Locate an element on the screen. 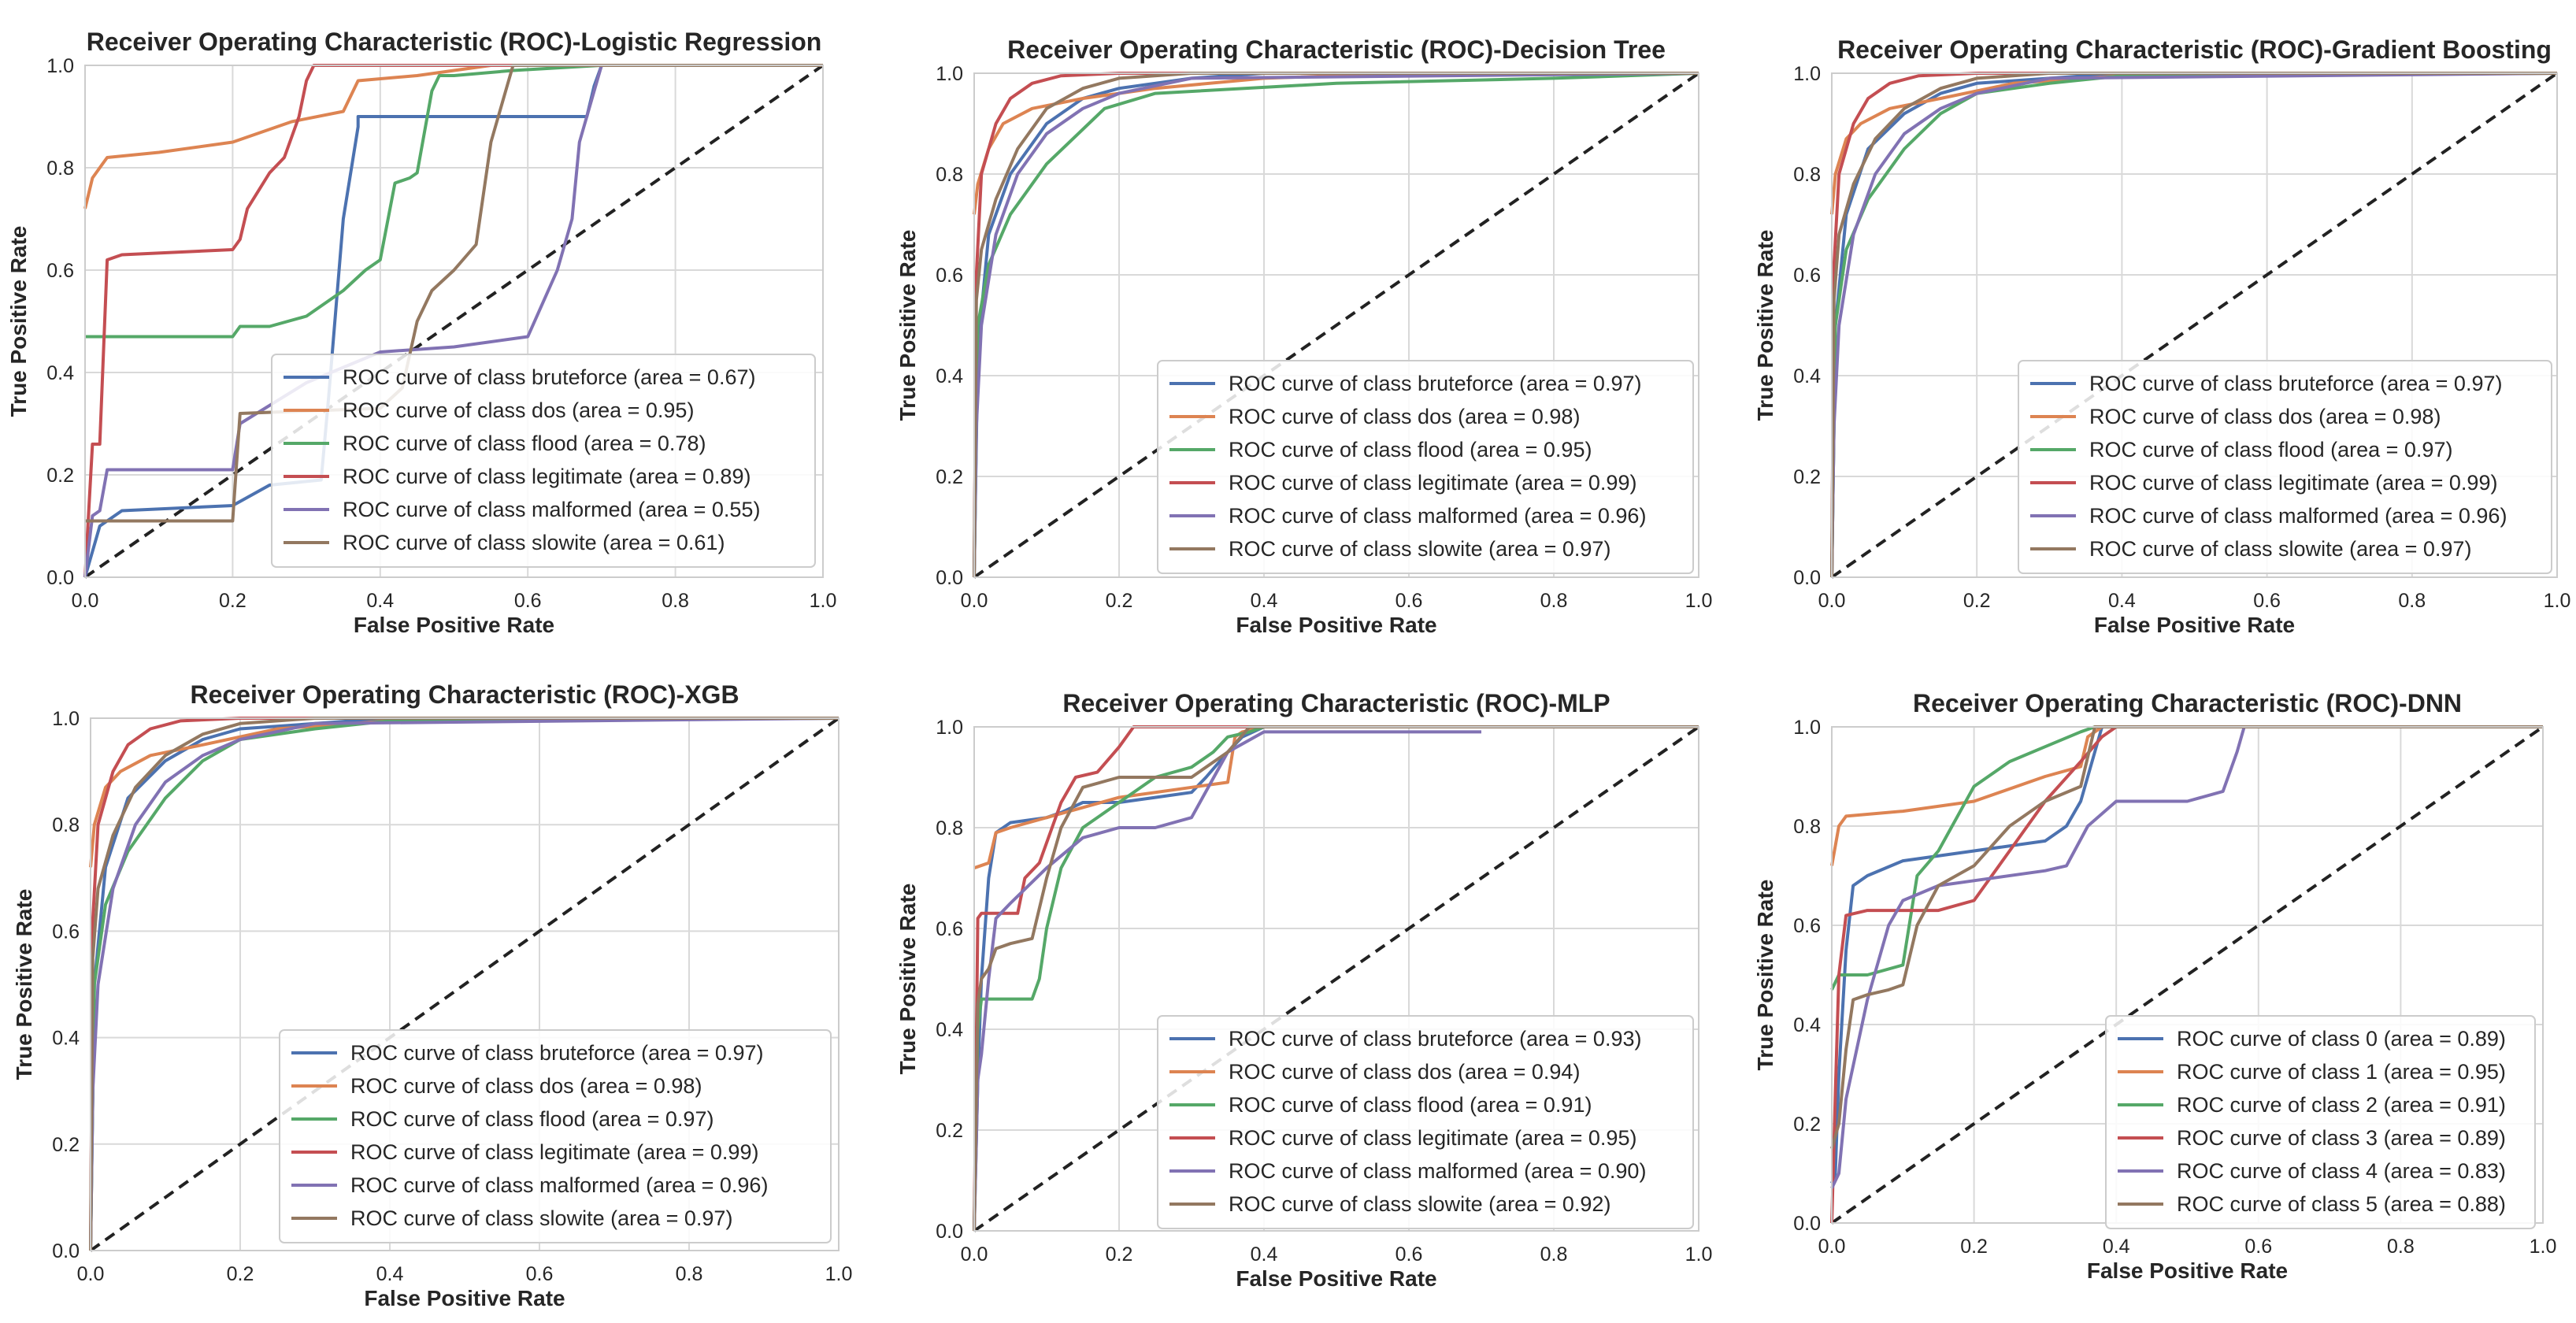 Image resolution: width=2576 pixels, height=1323 pixels. x-tick-label: 0.4 is located at coordinates (2122, 601).